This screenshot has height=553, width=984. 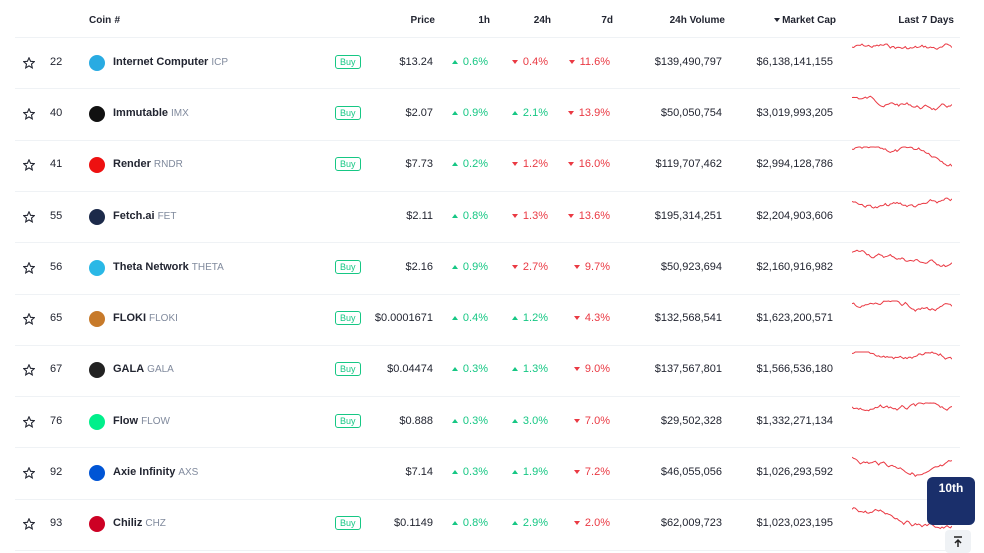 What do you see at coordinates (170, 62) in the screenshot?
I see `coin-name: Internet Computer ICP` at bounding box center [170, 62].